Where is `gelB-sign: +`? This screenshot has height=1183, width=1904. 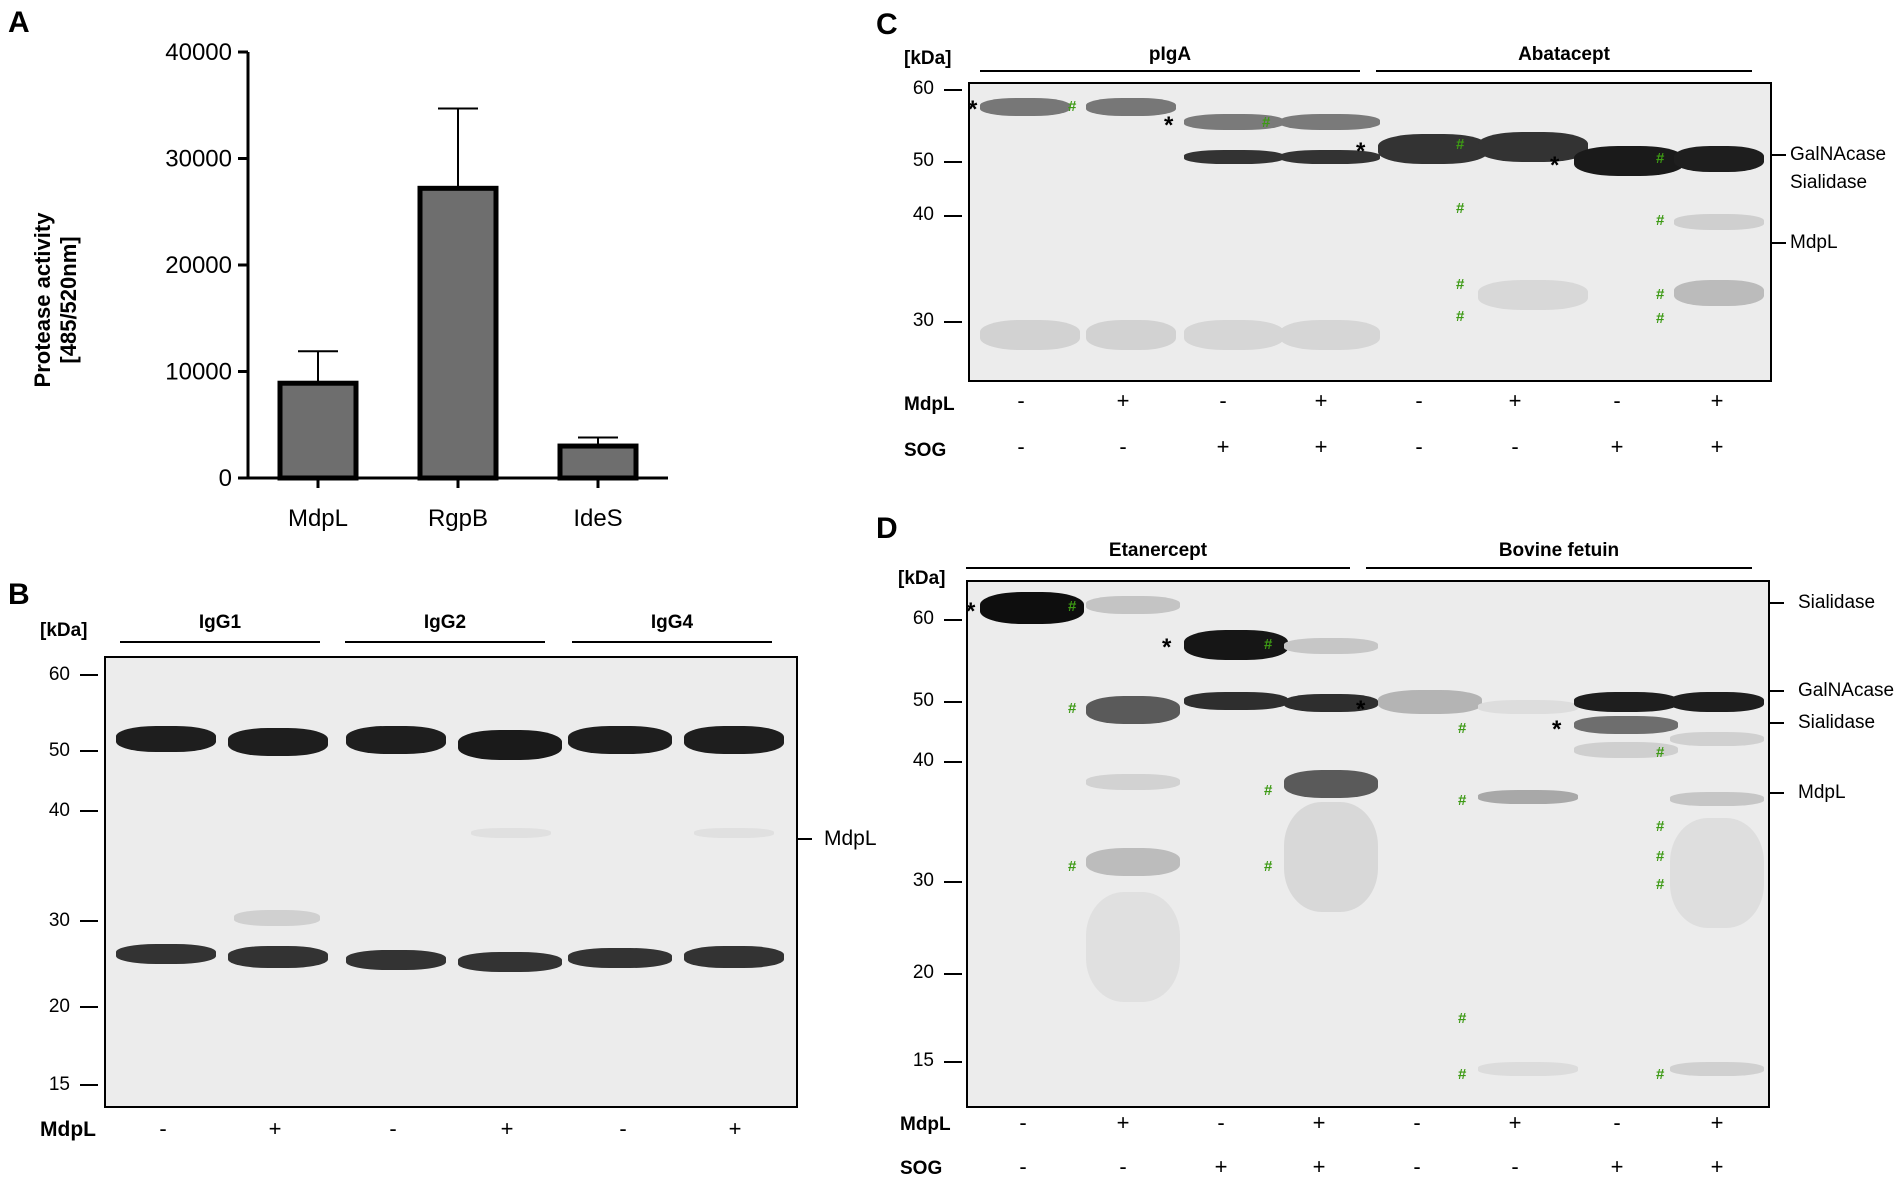
gelB-sign: + is located at coordinates (507, 1128).